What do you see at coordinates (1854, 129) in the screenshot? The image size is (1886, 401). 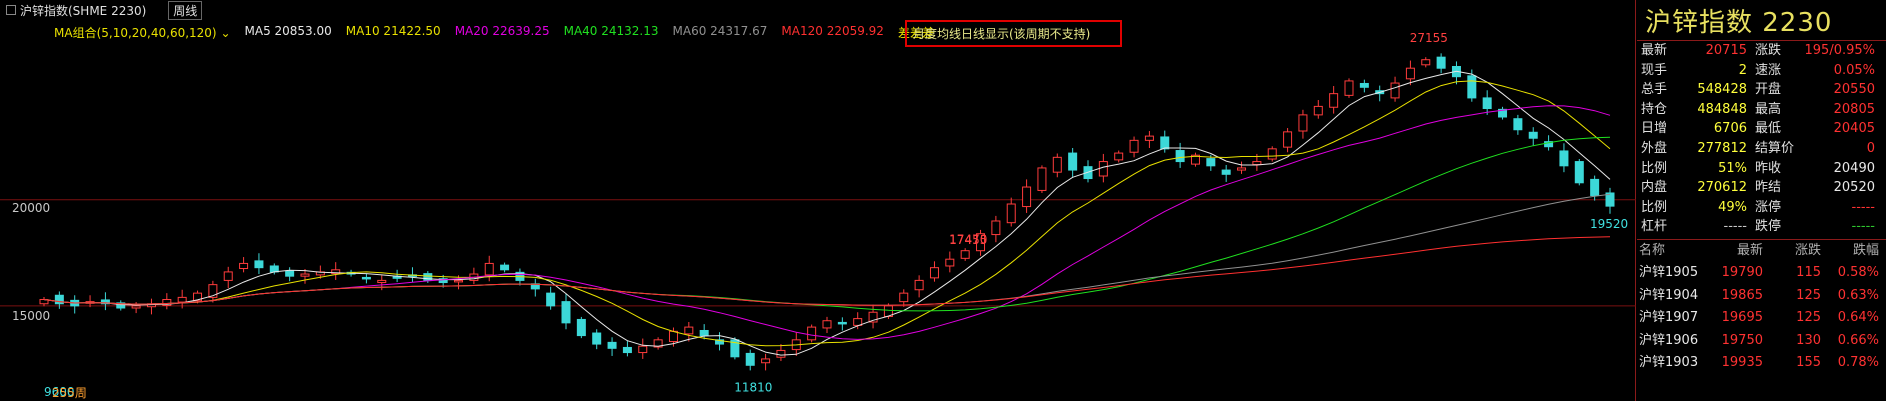 I see `quote-value: 20405` at bounding box center [1854, 129].